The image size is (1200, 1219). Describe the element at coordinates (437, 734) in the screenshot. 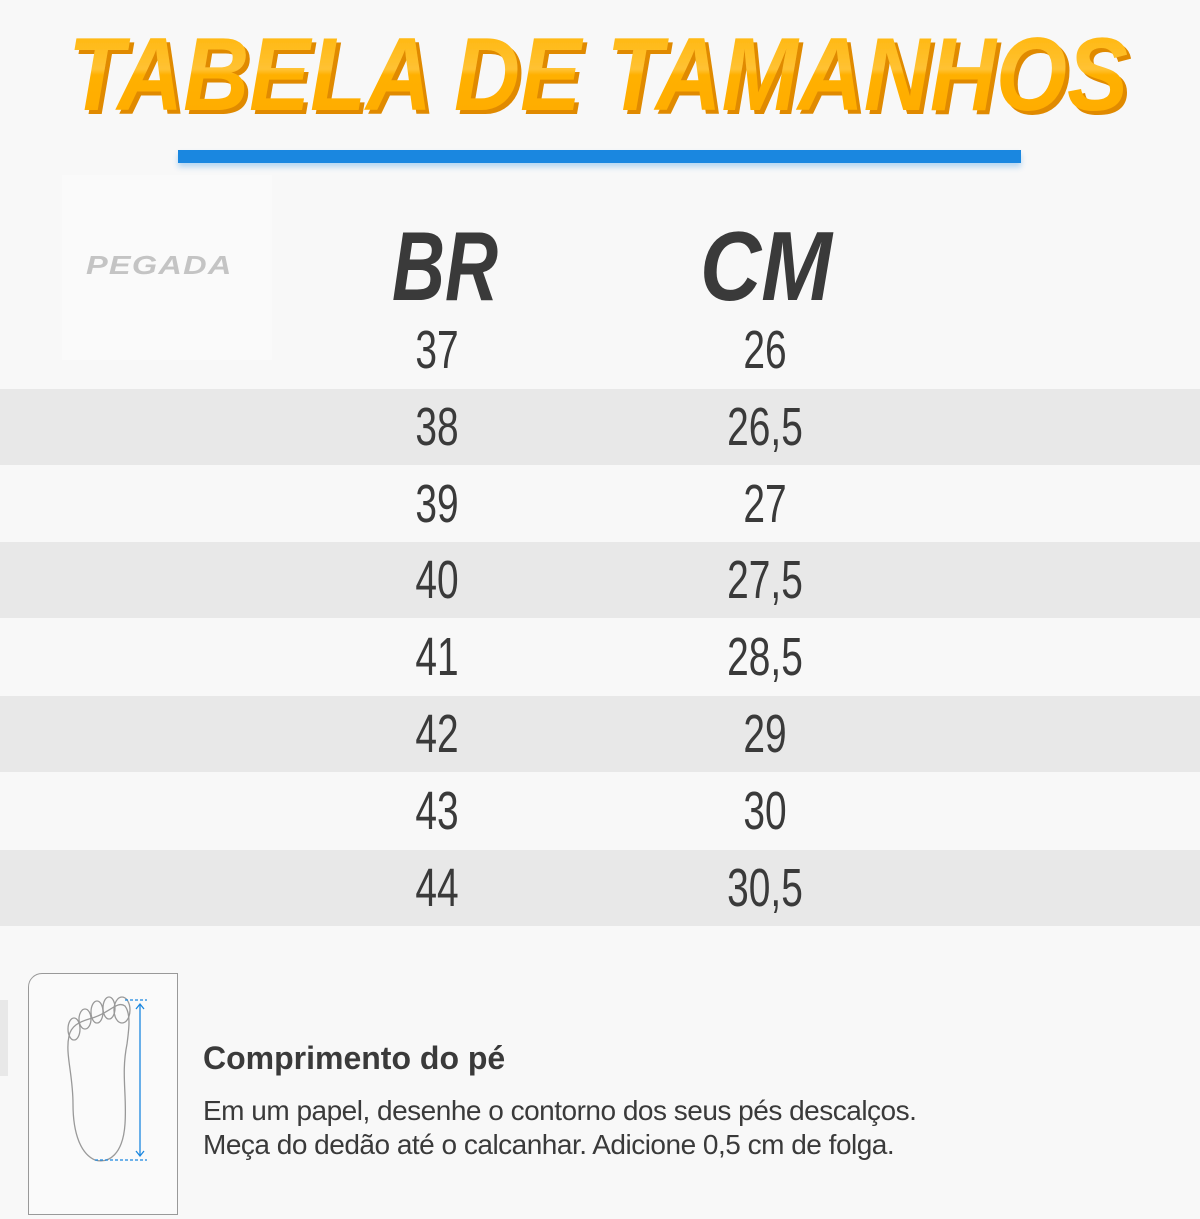

I see `br-size: 42` at that location.